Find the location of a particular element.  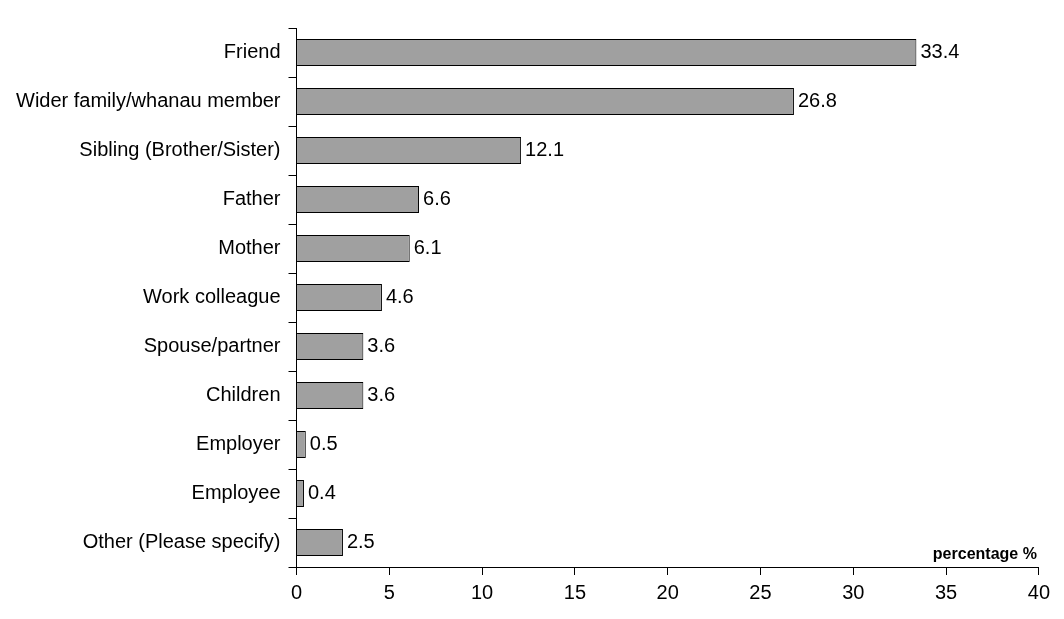

x-tick-label: 0 is located at coordinates (296, 591).